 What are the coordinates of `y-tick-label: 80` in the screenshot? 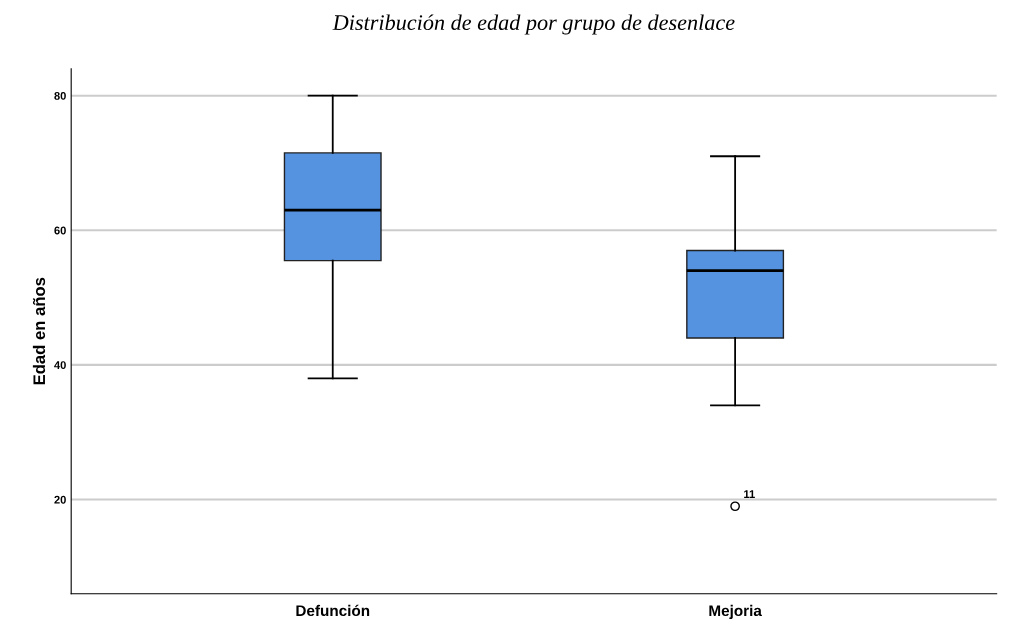 It's located at (60, 95).